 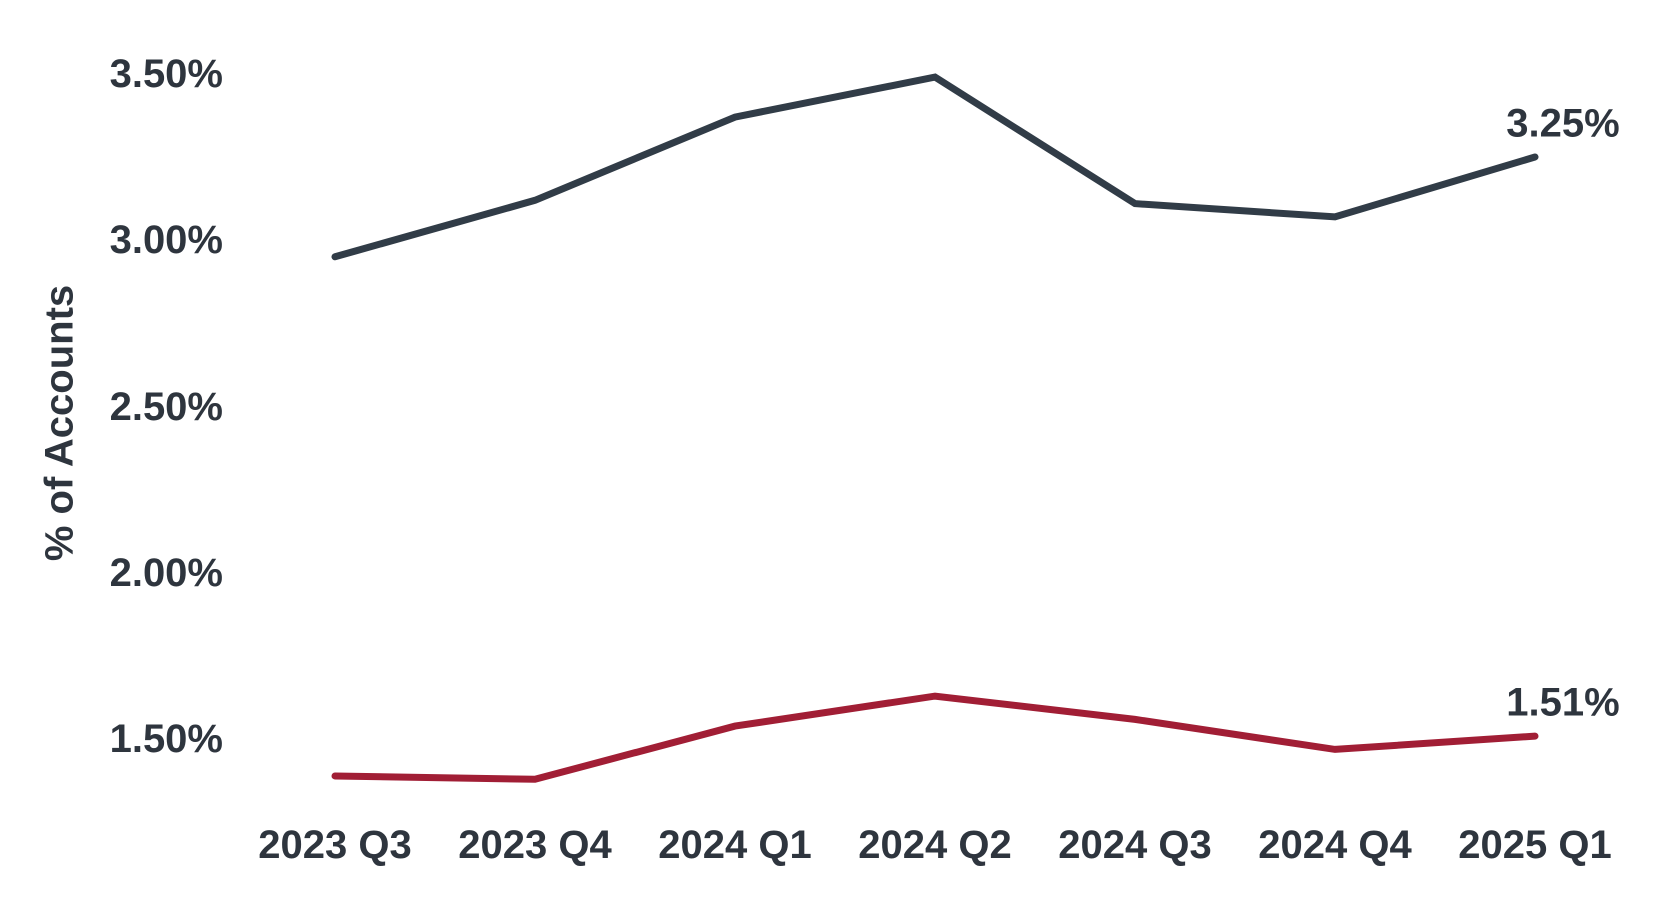 I want to click on y-tick-label: 3.50%, so click(x=166, y=73).